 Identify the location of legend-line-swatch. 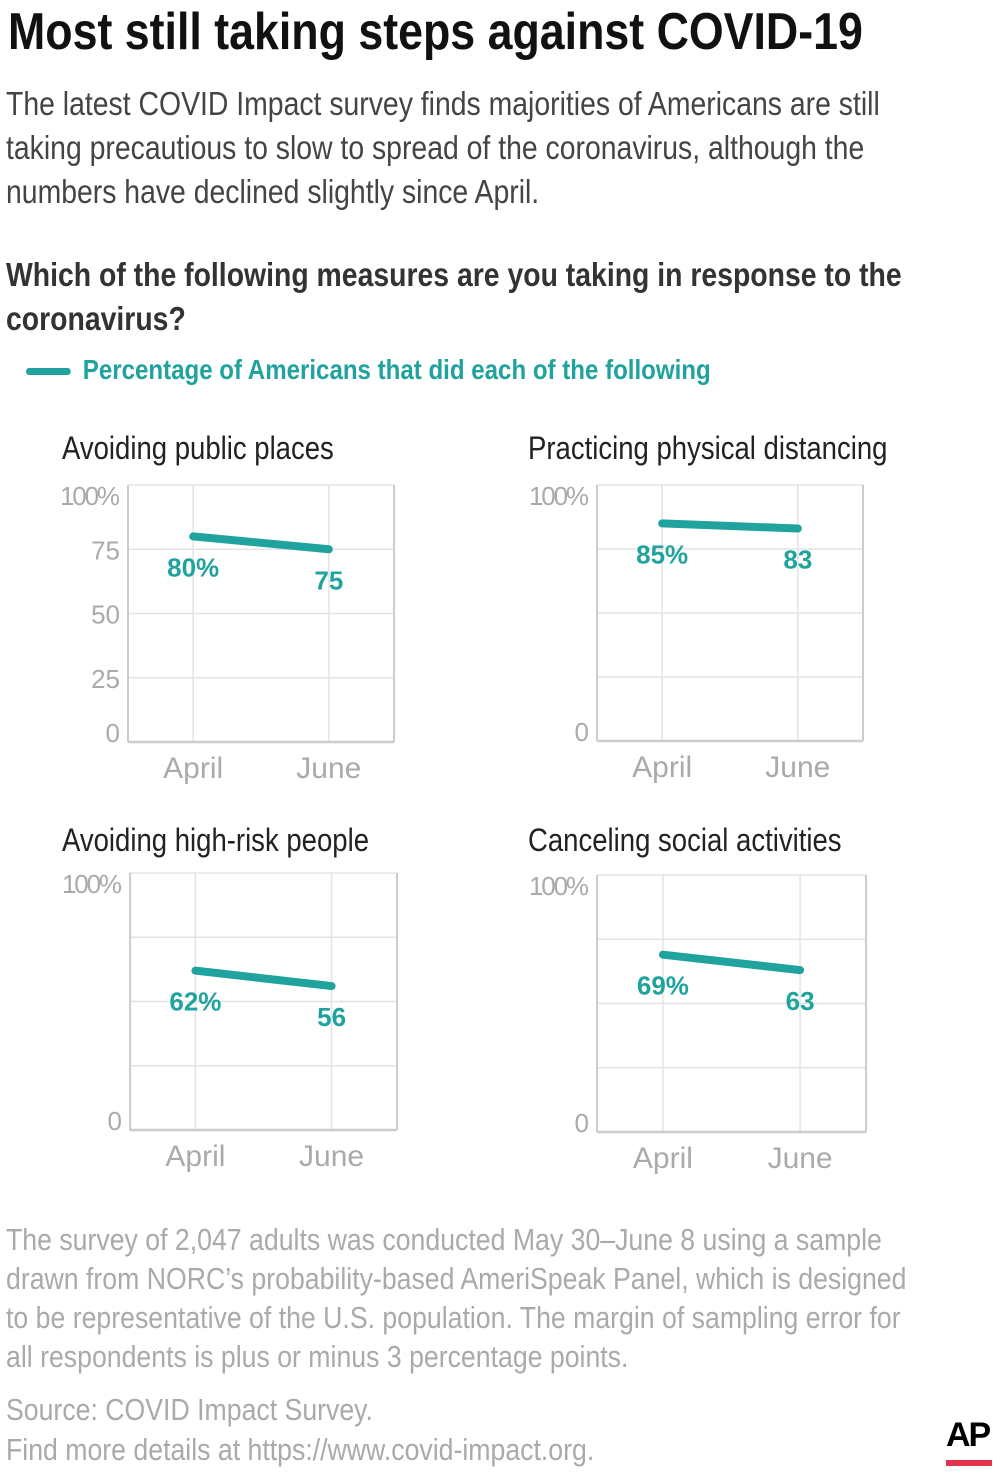
(48, 372).